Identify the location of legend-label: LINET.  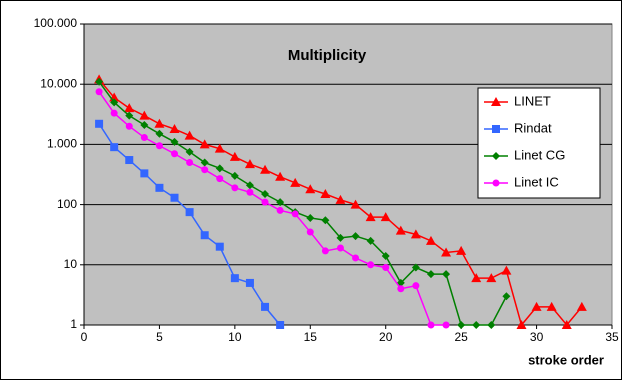
(532, 100).